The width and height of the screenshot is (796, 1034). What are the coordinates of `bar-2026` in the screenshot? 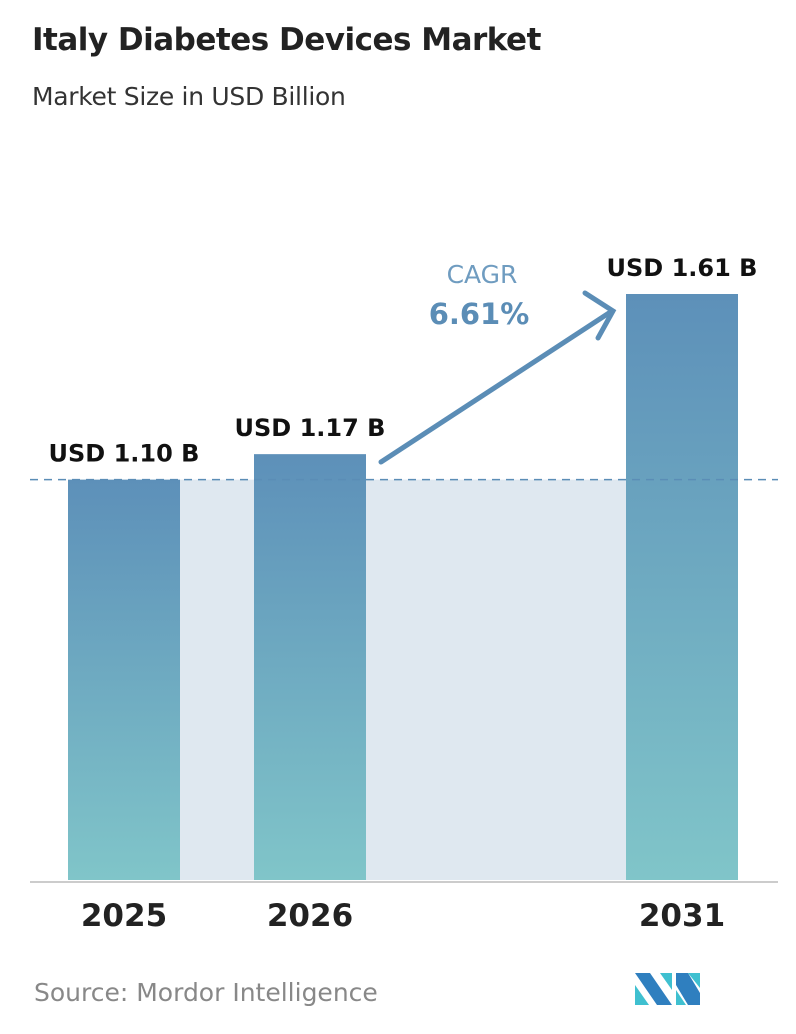 It's located at (310, 667).